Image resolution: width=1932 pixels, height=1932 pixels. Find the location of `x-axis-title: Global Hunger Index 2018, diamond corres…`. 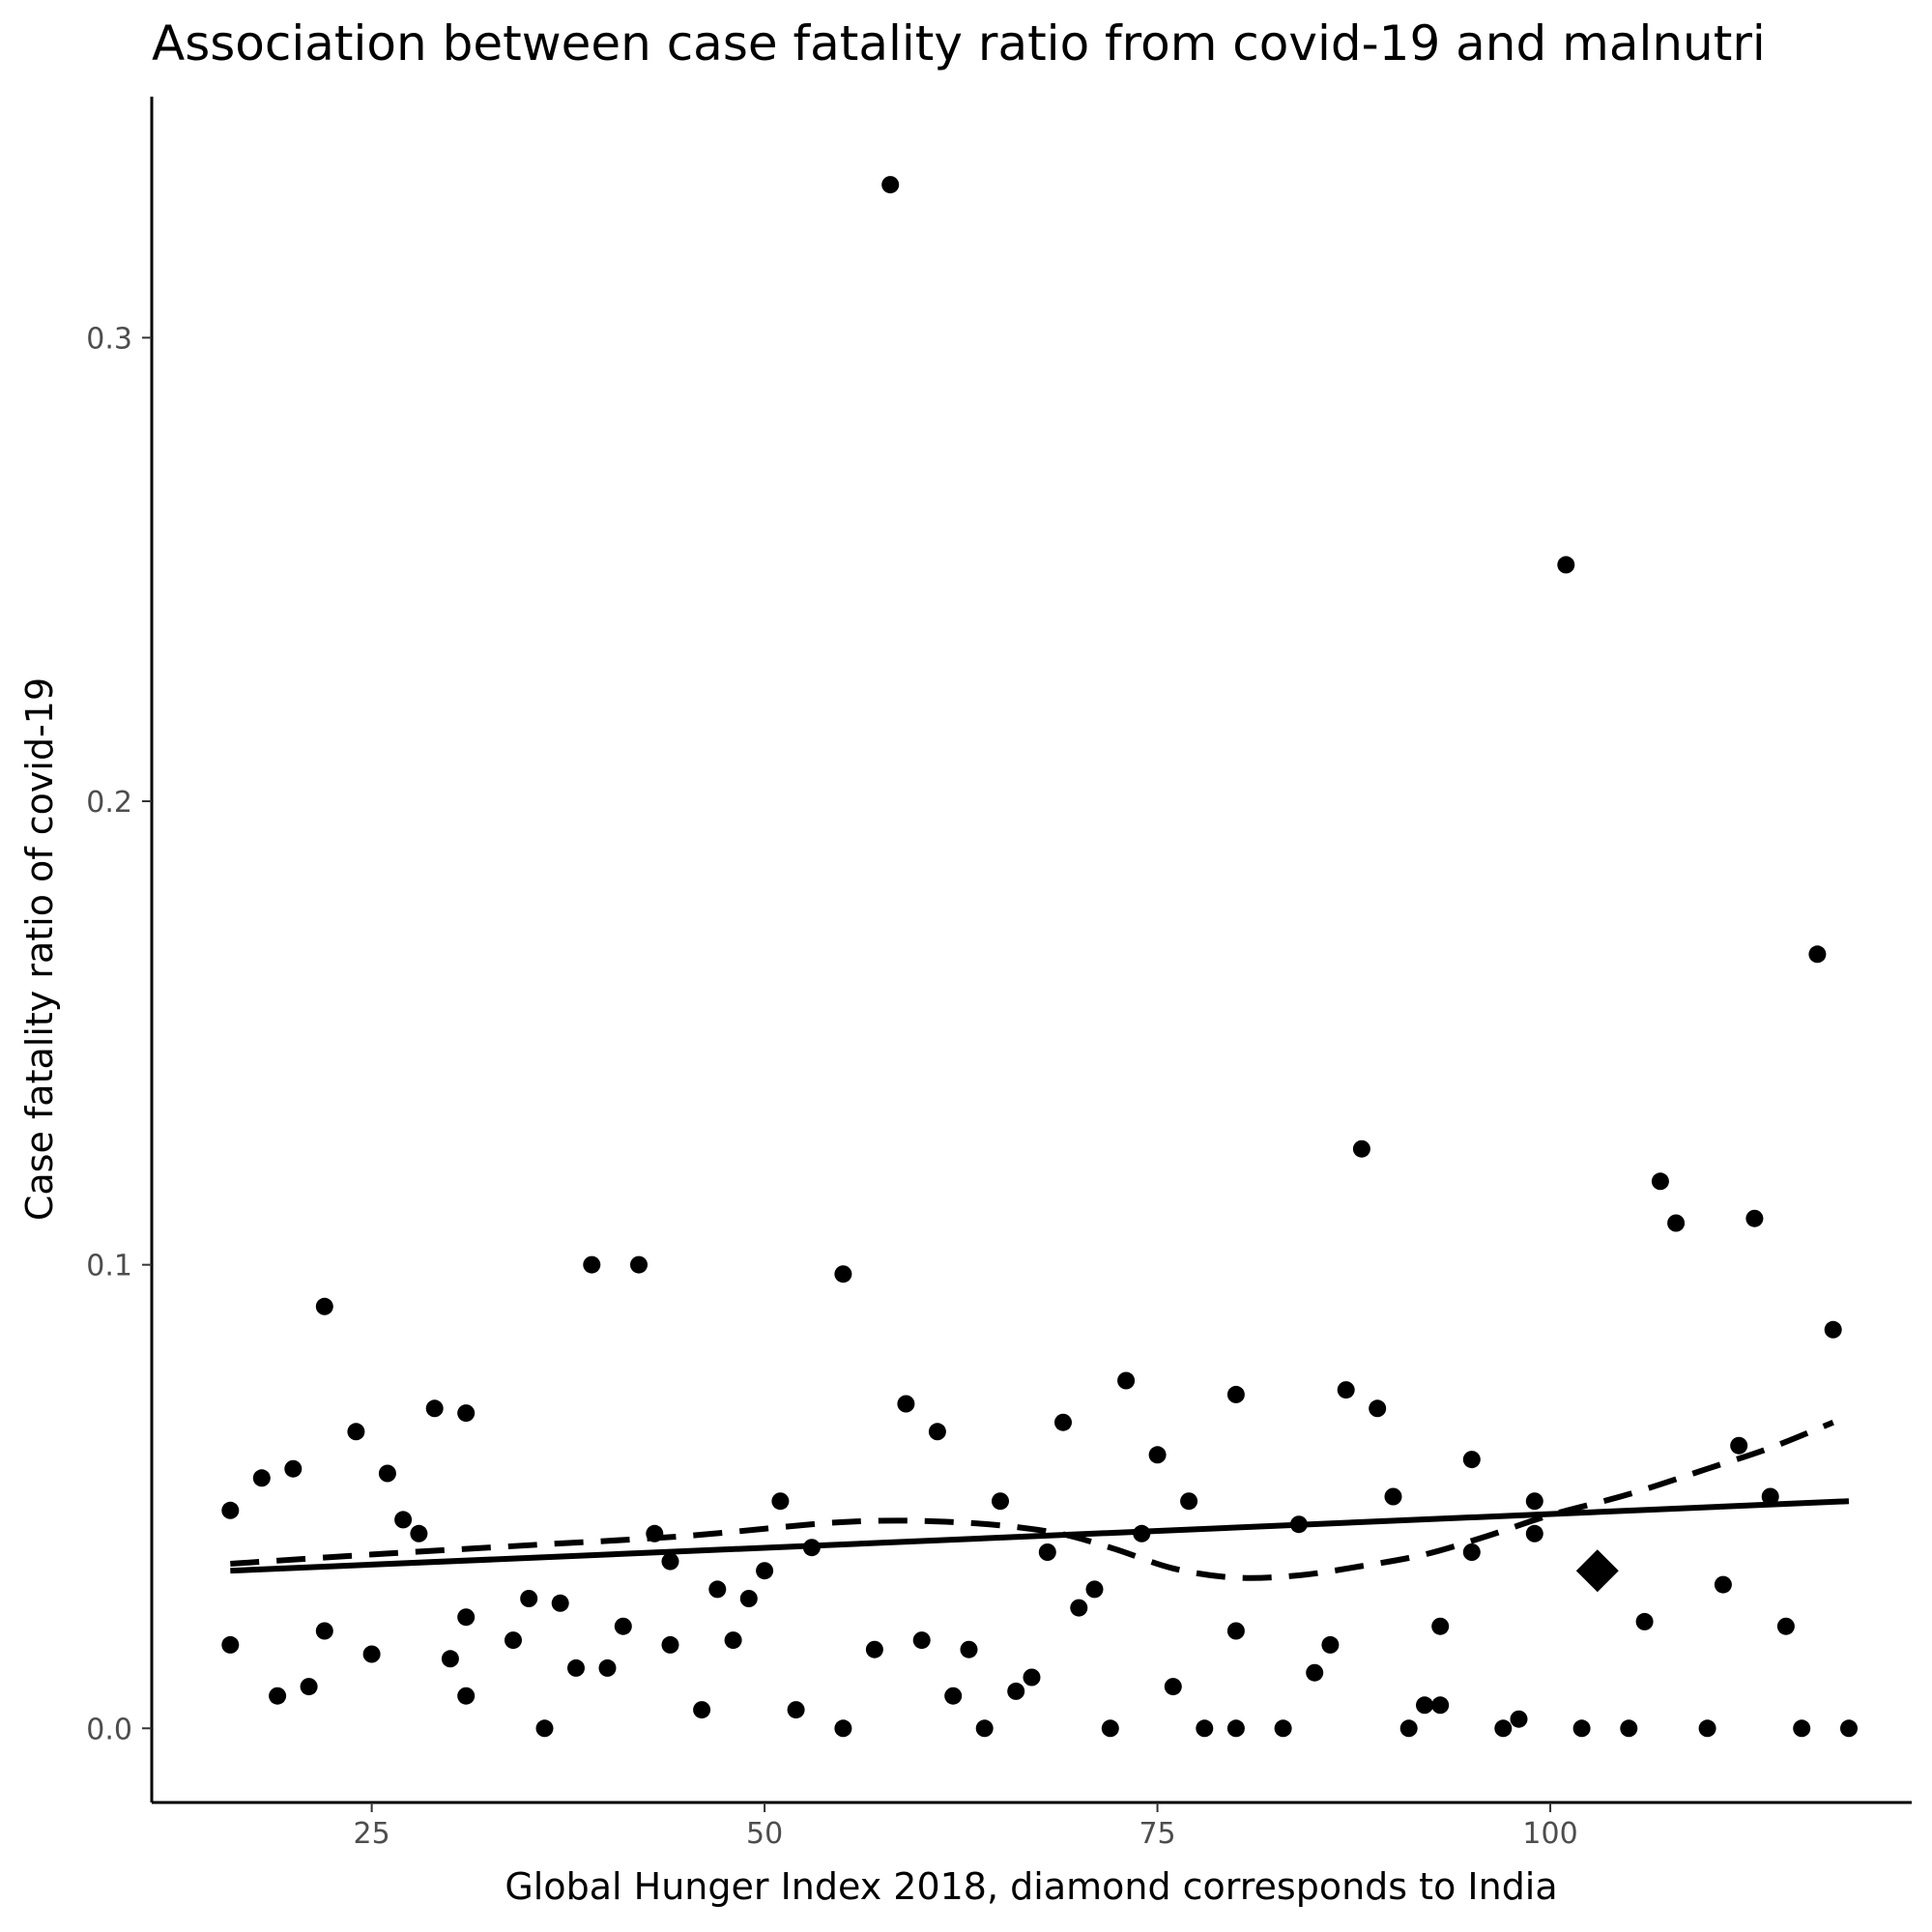

x-axis-title: Global Hunger Index 2018, diamond corres… is located at coordinates (1031, 1886).